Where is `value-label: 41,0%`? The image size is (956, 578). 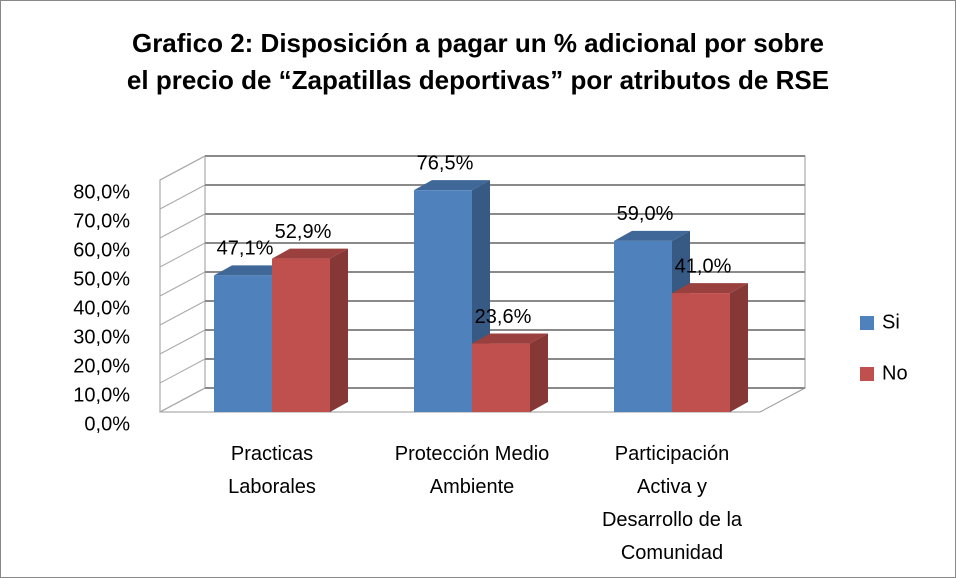
value-label: 41,0% is located at coordinates (703, 266).